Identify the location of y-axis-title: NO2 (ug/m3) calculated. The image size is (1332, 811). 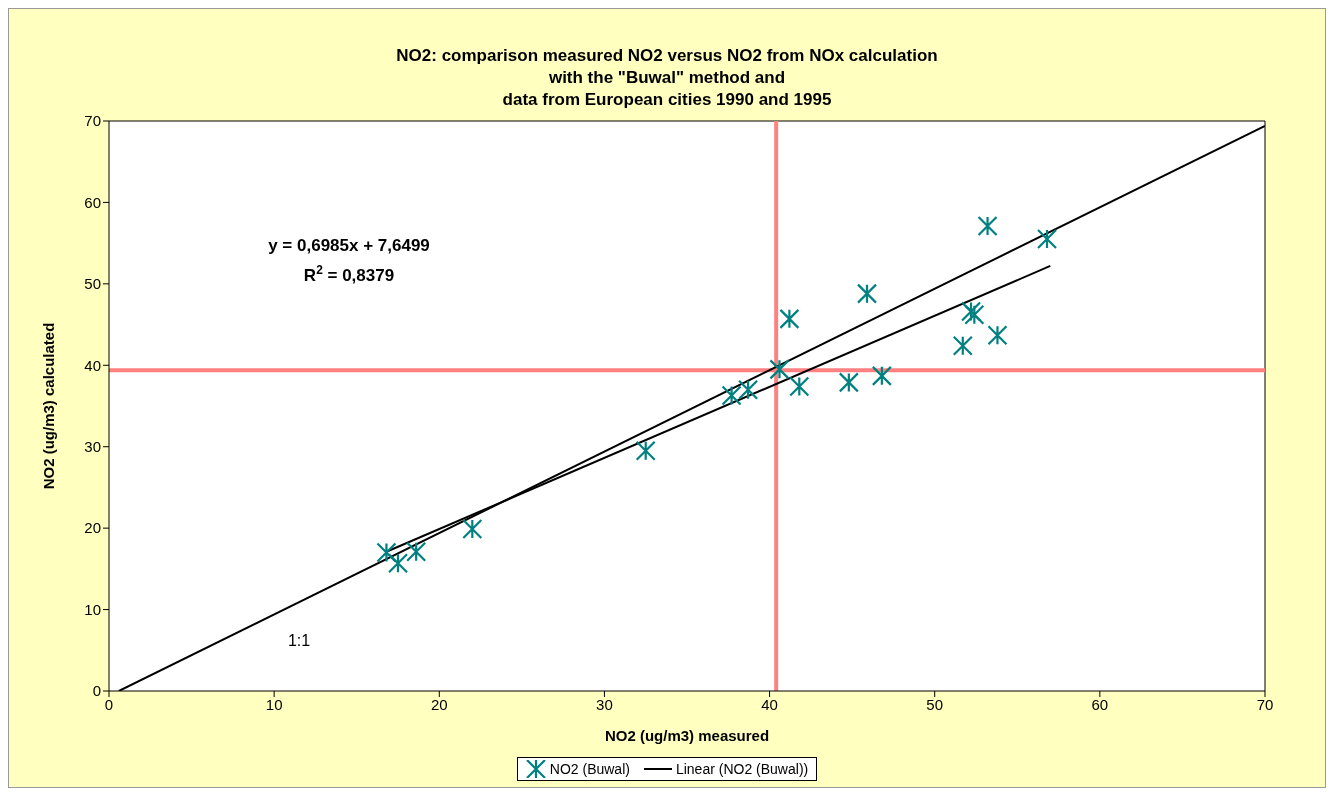
(49, 406).